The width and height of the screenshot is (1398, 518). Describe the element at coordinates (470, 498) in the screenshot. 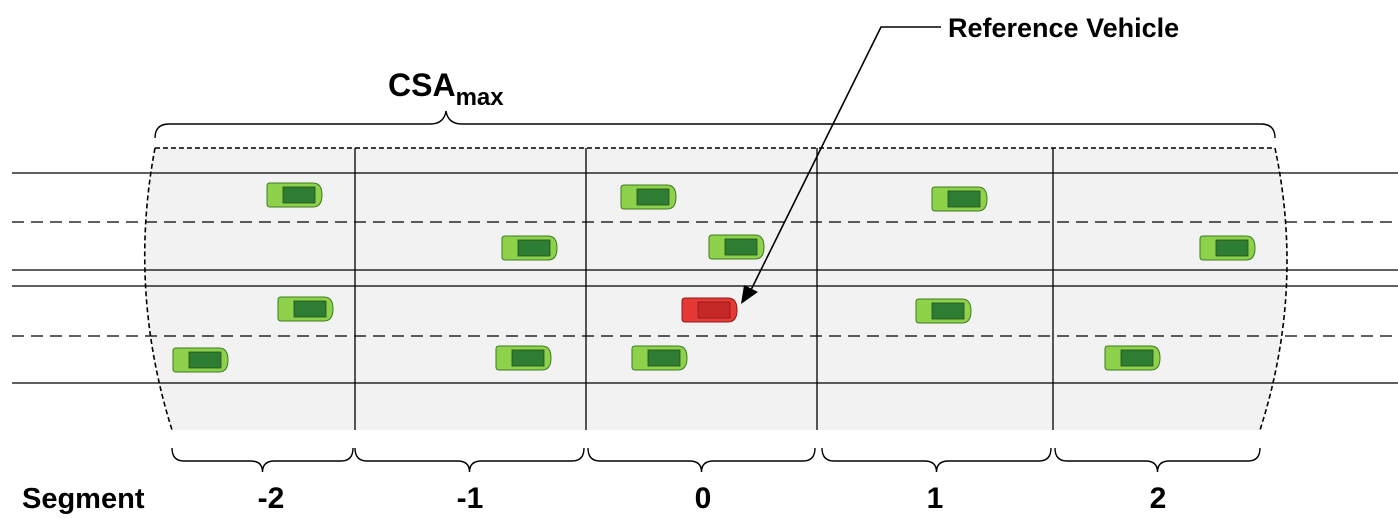

I see `segment-label-minus-1: -1` at that location.